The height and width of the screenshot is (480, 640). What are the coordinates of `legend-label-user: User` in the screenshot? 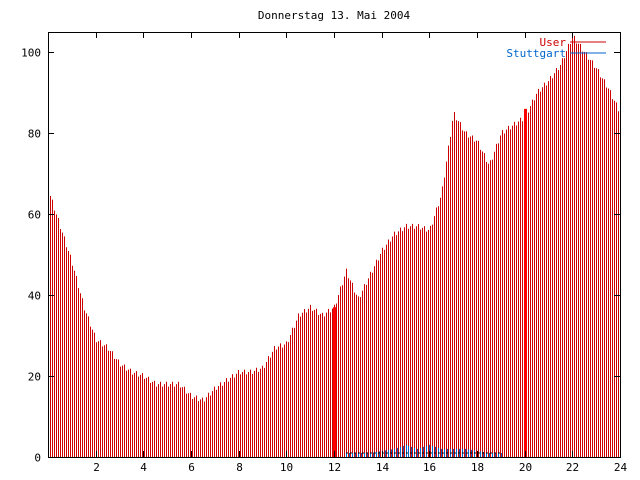 It's located at (553, 42).